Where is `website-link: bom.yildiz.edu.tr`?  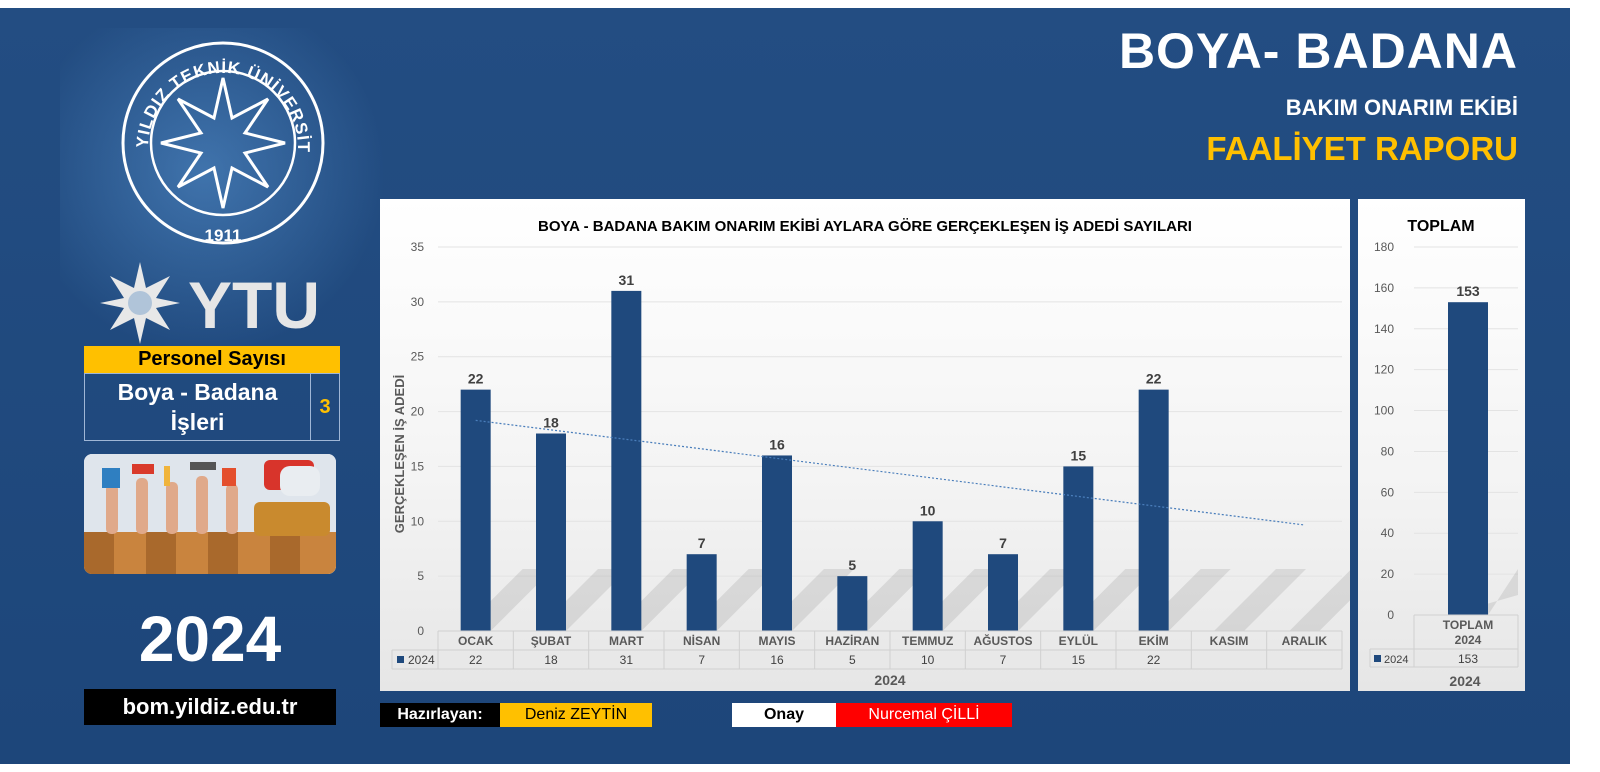
website-link: bom.yildiz.edu.tr is located at coordinates (210, 707).